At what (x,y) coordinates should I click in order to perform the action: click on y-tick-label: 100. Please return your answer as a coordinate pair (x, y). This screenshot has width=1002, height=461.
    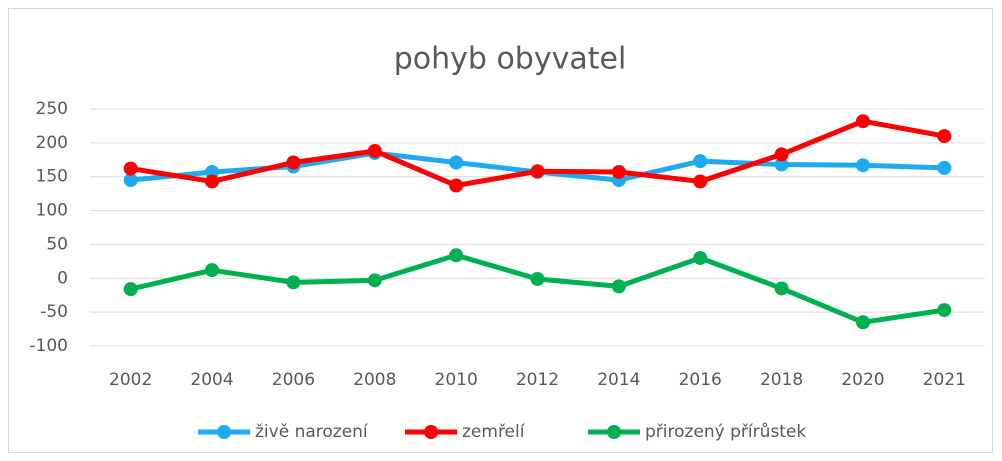
    Looking at the image, I should click on (52, 211).